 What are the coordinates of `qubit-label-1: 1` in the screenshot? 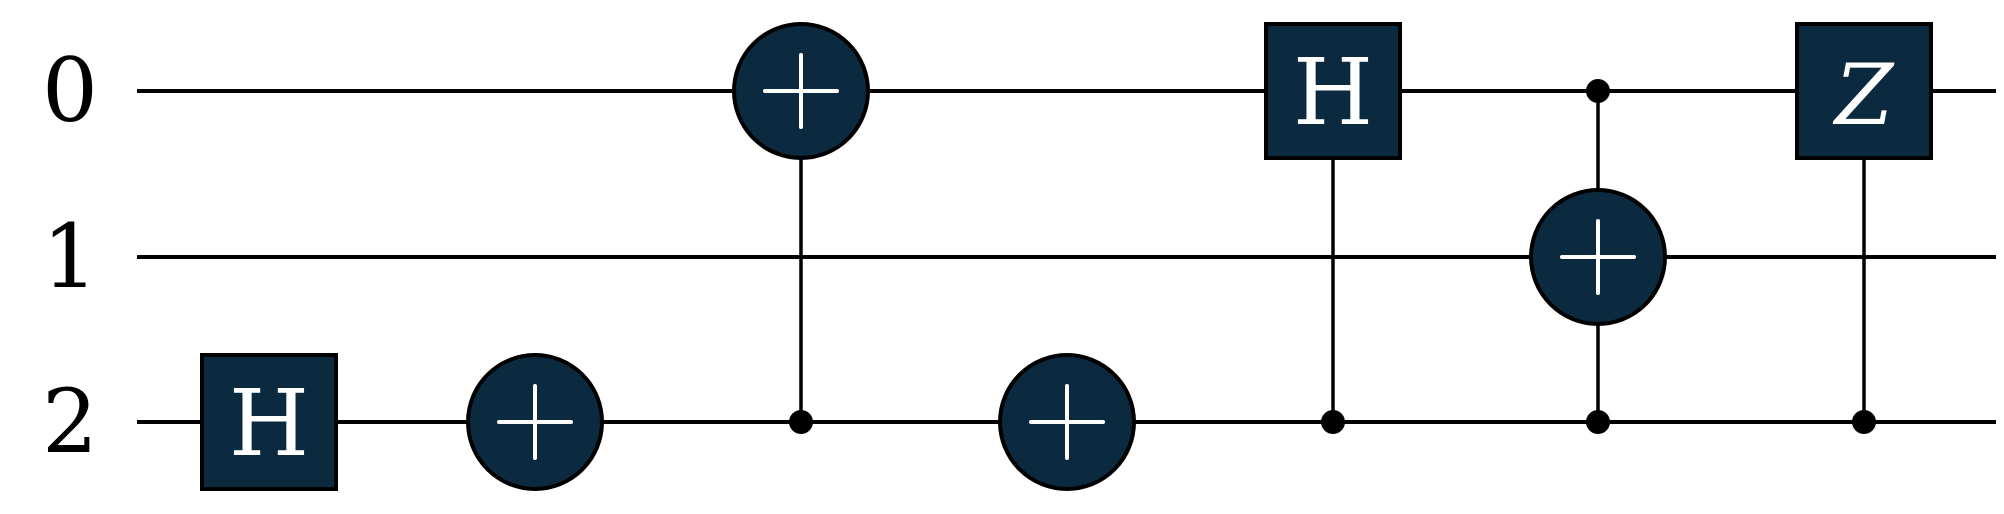 It's located at (70, 256).